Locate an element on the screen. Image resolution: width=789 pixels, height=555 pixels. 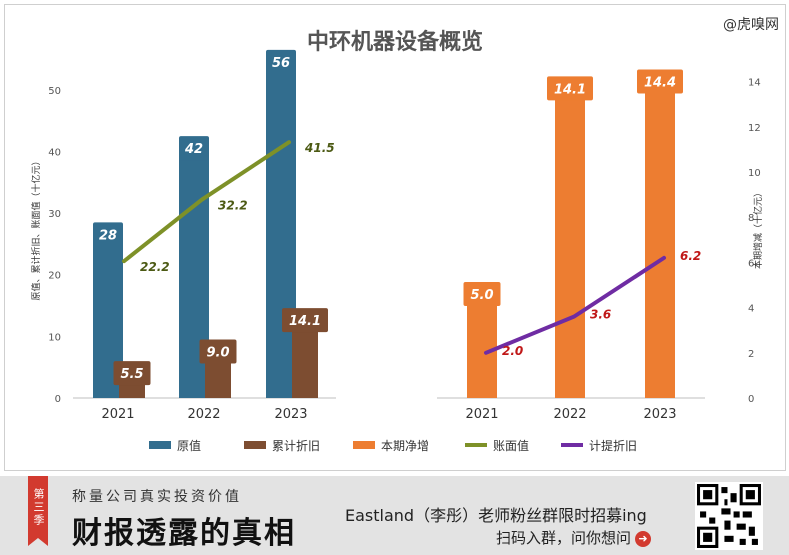
x-tick-label-right: 2022 is located at coordinates (569, 414).